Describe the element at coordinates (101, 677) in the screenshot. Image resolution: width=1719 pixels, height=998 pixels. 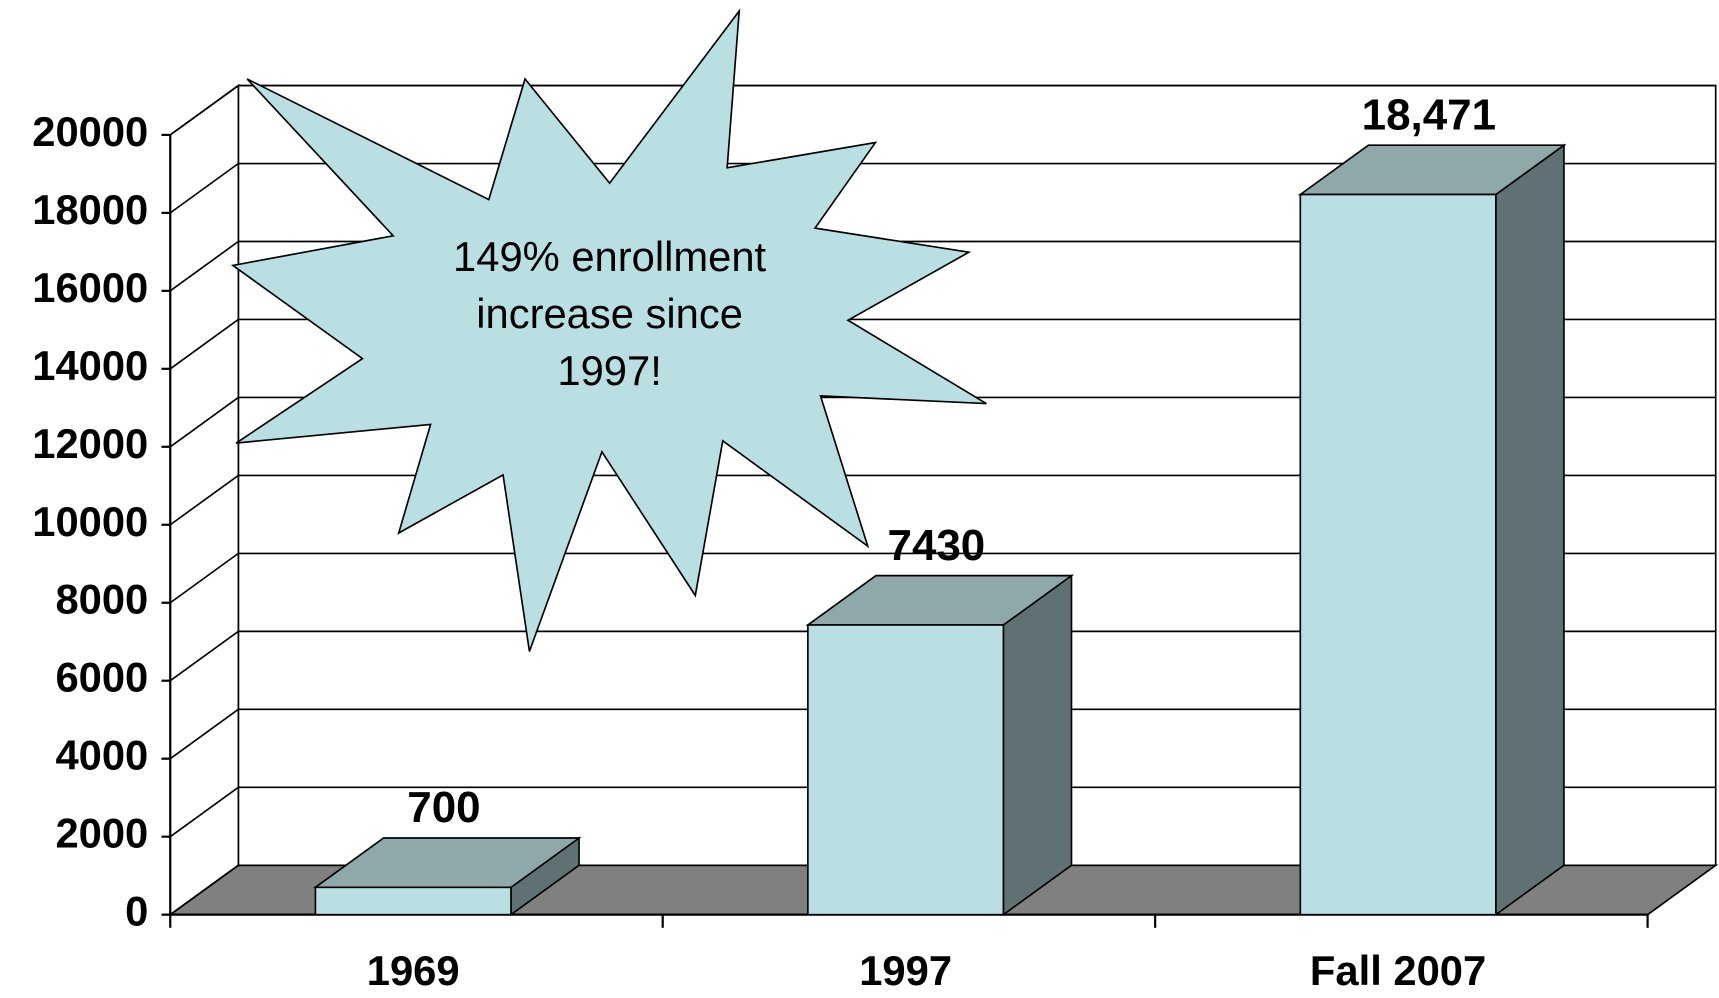
I see `y-tick-label: 6000` at that location.